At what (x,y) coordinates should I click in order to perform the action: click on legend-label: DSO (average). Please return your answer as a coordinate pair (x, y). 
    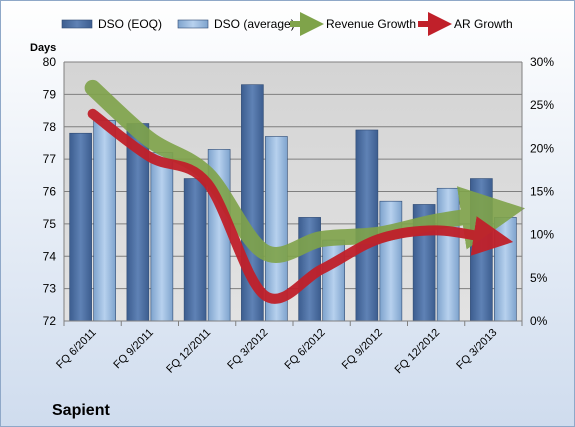
    Looking at the image, I should click on (254, 24).